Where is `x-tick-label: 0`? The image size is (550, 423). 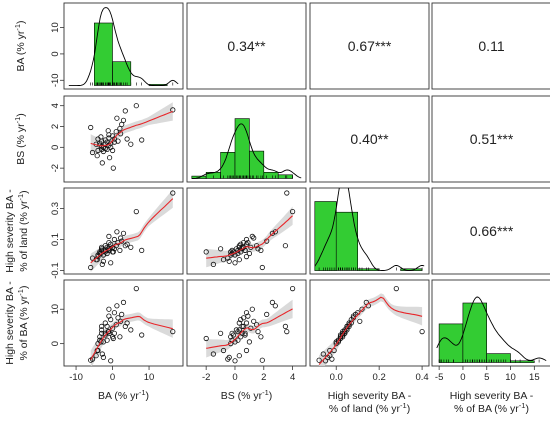
x-tick-label: 0 is located at coordinates (234, 377).